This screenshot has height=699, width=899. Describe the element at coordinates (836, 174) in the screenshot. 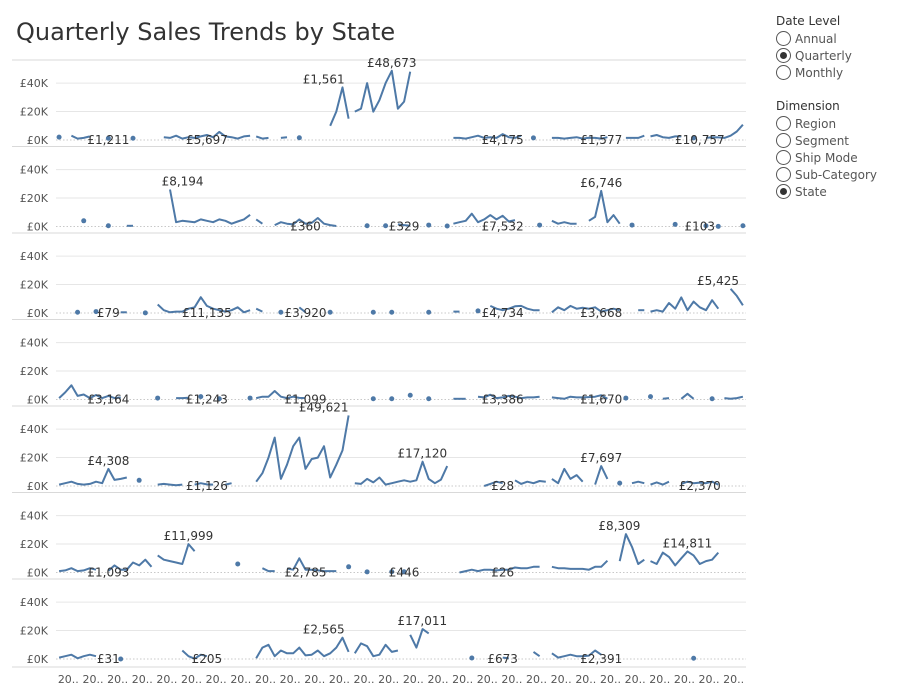

I see `dimension-option-sub-category: Sub-Category` at that location.